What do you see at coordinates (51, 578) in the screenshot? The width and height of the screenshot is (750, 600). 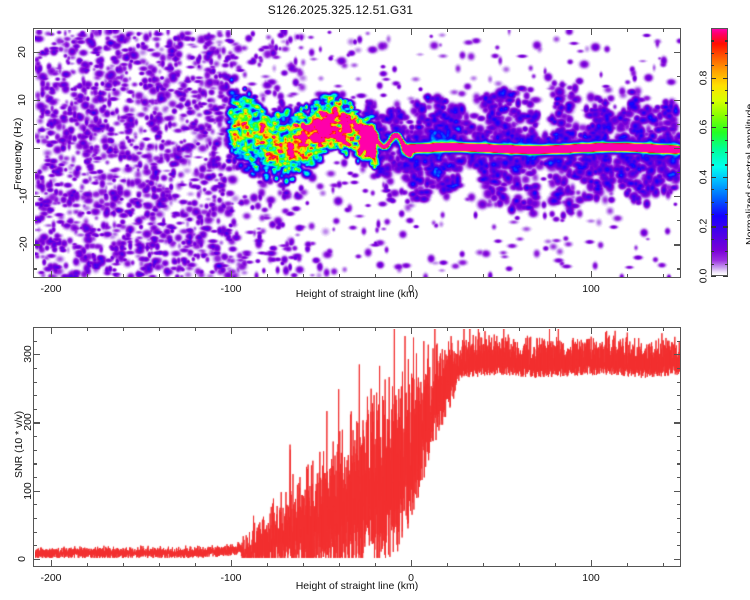 I see `bottom-x-tick: -200` at bounding box center [51, 578].